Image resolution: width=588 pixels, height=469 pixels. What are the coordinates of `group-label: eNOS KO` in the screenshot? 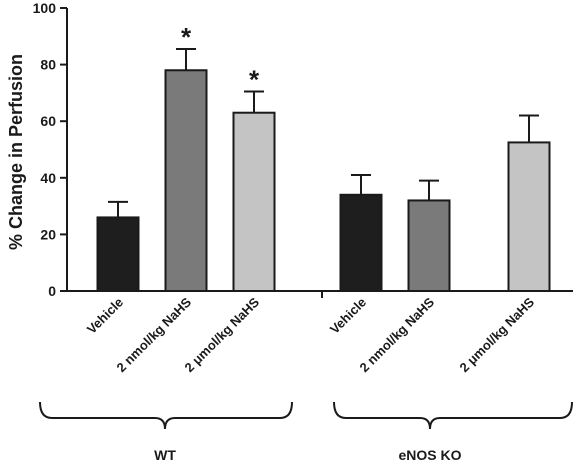 It's located at (429, 455).